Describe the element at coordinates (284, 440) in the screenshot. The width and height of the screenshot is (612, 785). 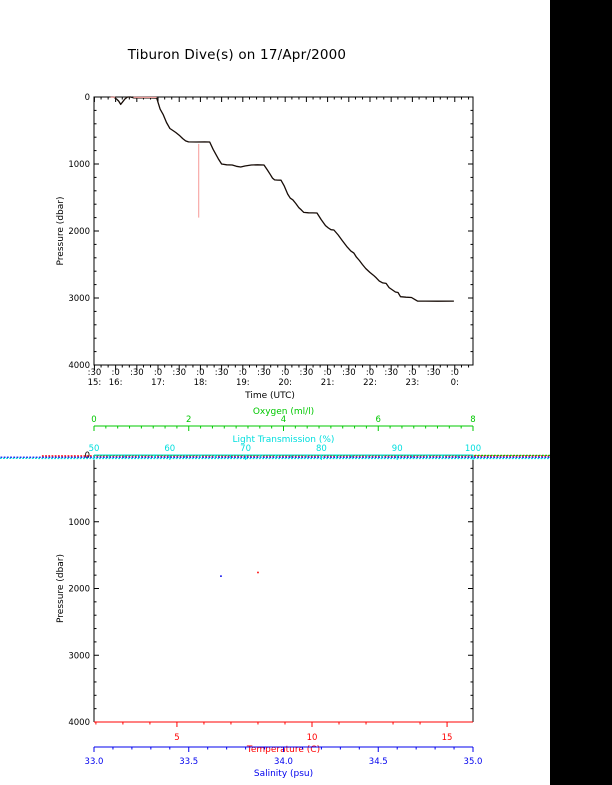
I see `svg-text: Light Transmission (%)` at that location.